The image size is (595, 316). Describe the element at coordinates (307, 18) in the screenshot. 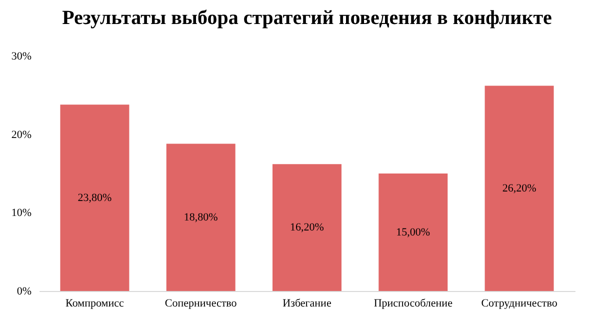

I see `chart-title: Результаты выбора стратегий поведения в конфликте` at that location.